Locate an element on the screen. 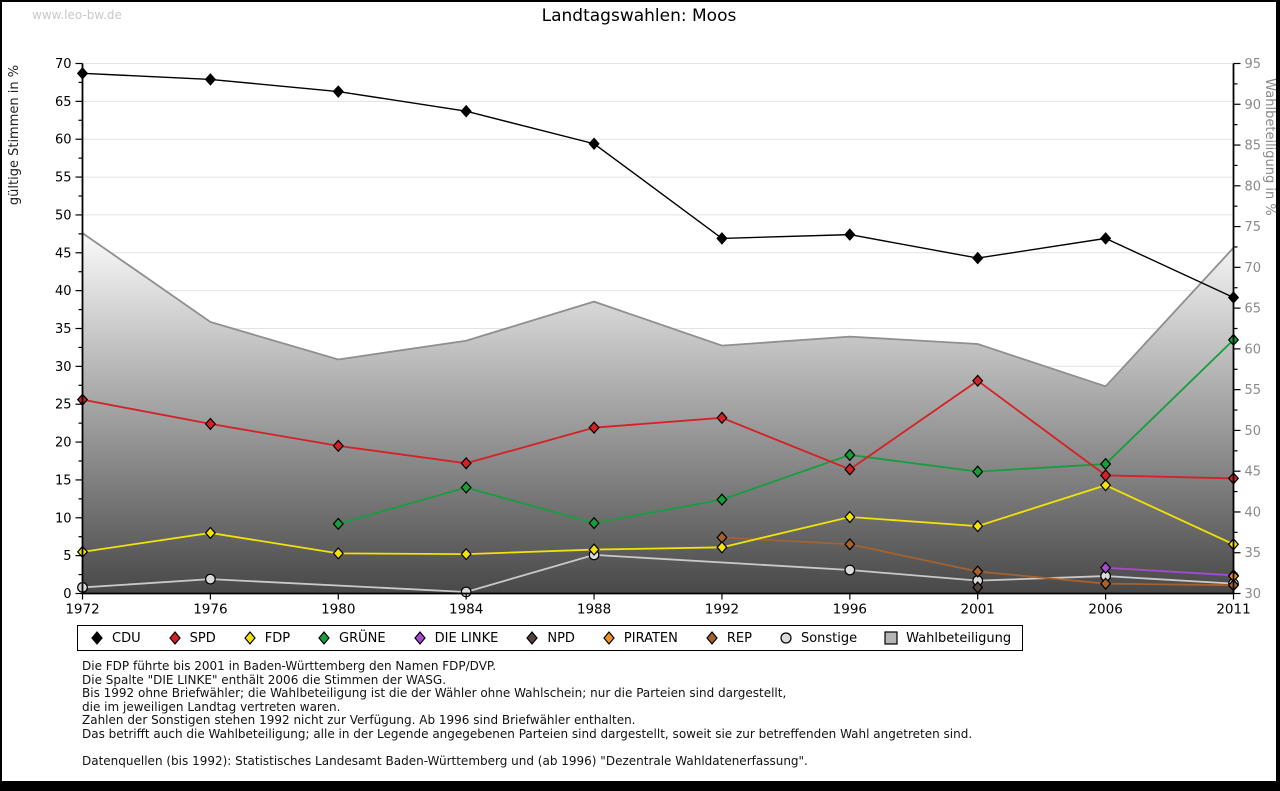 Image resolution: width=1280 pixels, height=791 pixels. left-tick-label: 55 is located at coordinates (63, 178).